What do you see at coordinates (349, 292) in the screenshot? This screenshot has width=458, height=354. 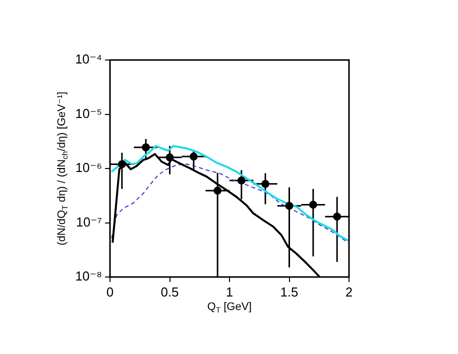 I see `x-tick-label: 2` at bounding box center [349, 292].